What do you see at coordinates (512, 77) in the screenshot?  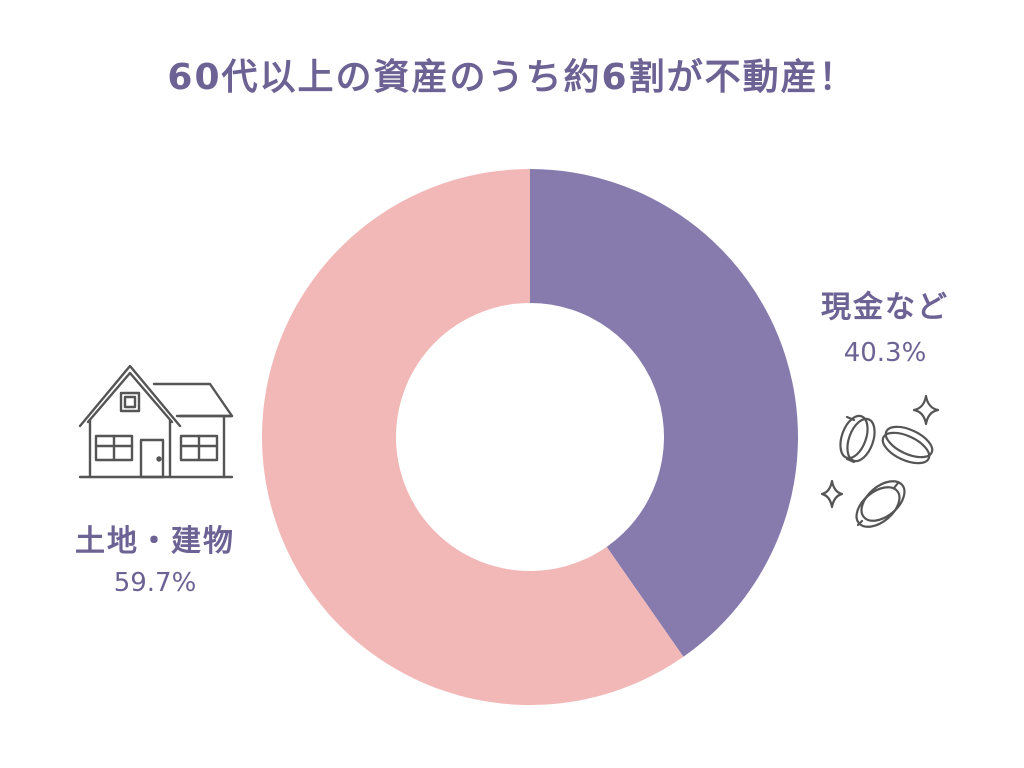 I see `chart-title: 60代以上の資産のうち約6割が不動産！` at bounding box center [512, 77].